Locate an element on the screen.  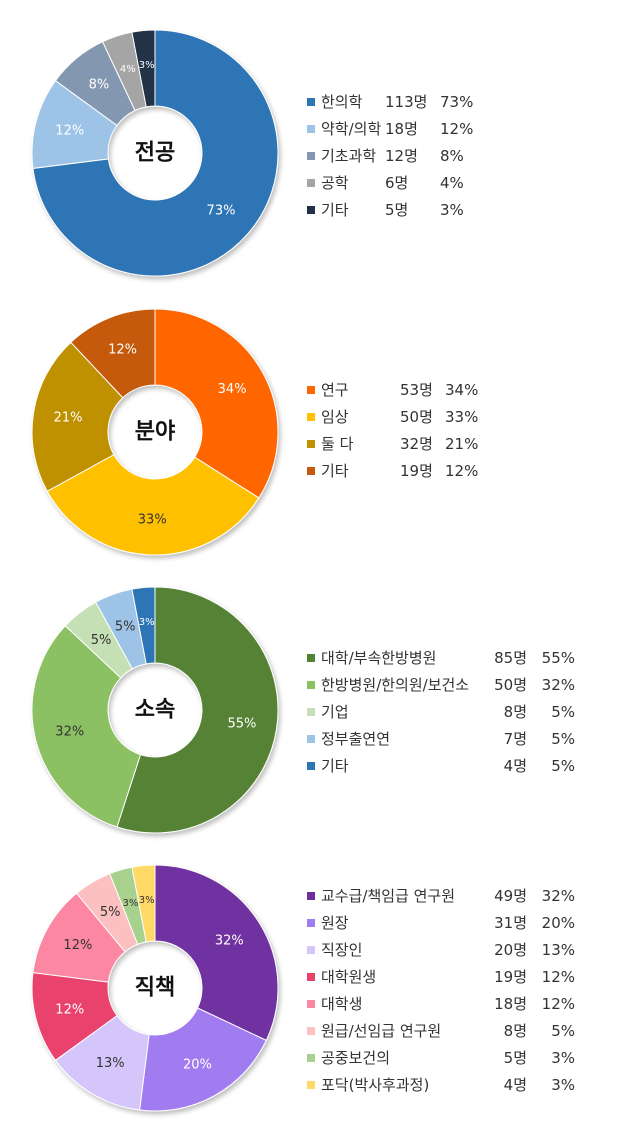
legend-item: 교수급/책임급 연구원 49명 32% is located at coordinates (441, 896).